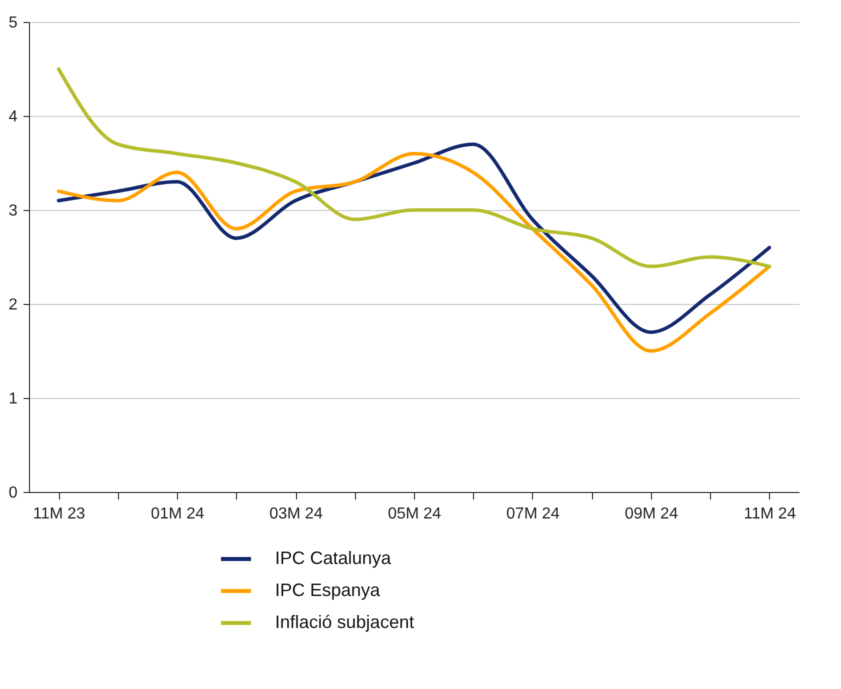 The image size is (841, 689). I want to click on legend-label: Inflació subjacent, so click(344, 622).